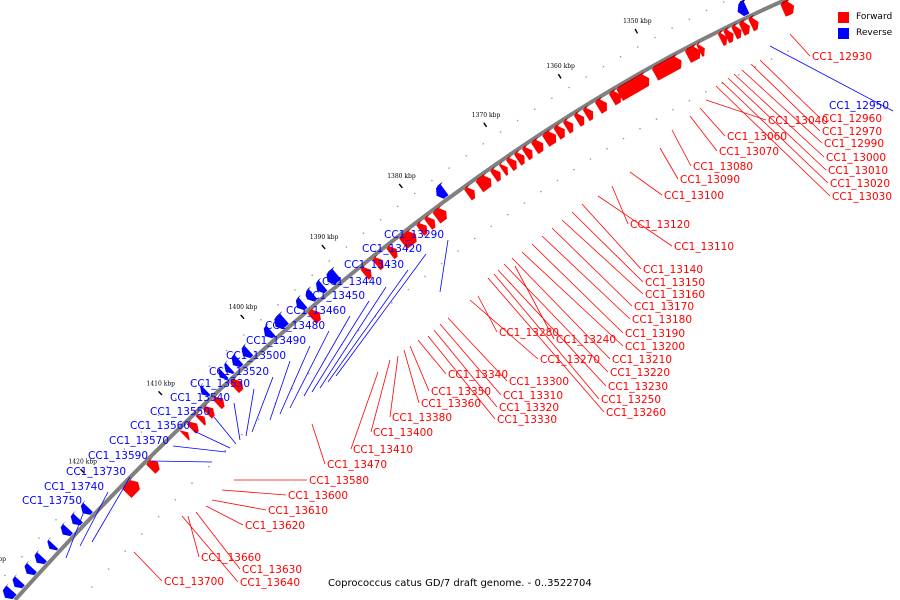 This screenshot has width=900, height=600. Describe the element at coordinates (529, 408) in the screenshot. I see `gene-label-cc1-13320: CC1_13320` at that location.